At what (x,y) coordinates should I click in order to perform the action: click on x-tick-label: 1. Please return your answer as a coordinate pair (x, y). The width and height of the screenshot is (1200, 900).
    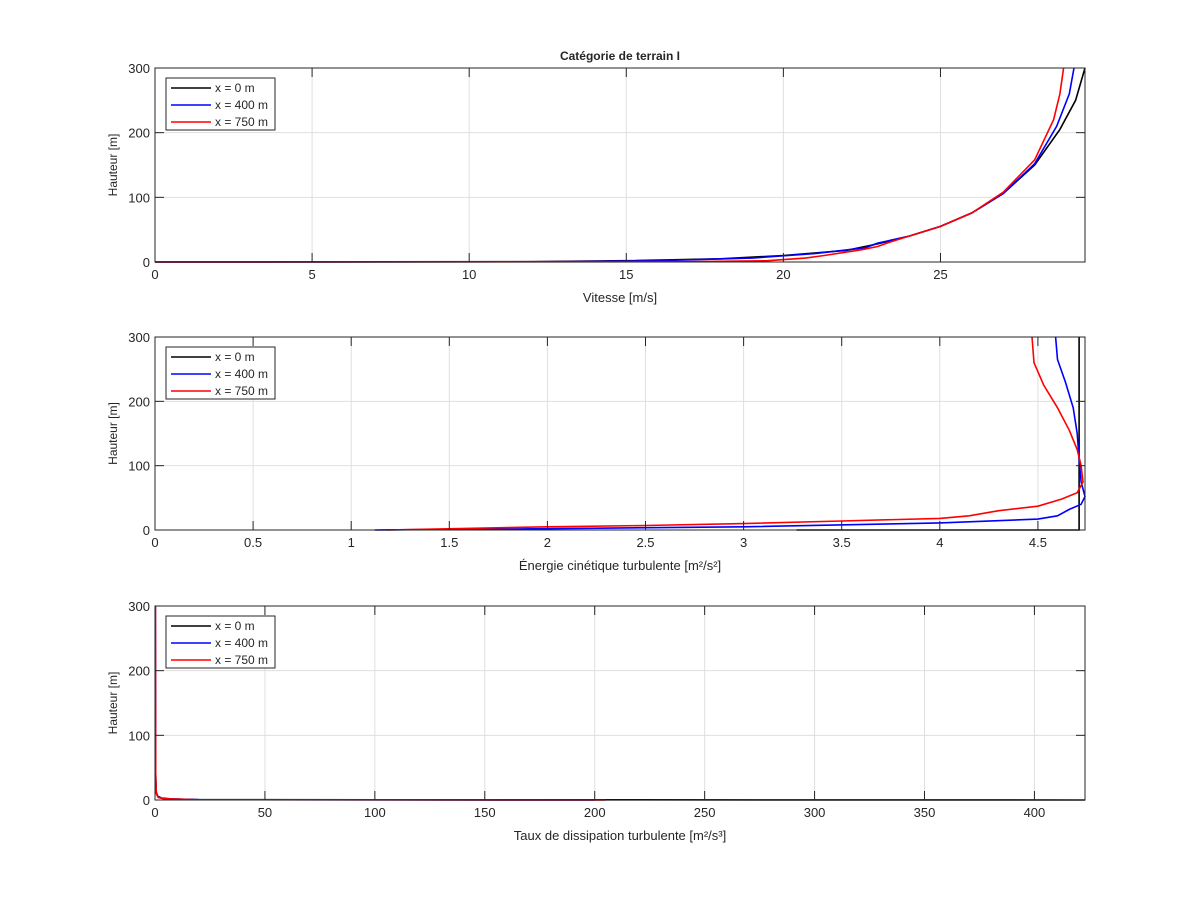
    Looking at the image, I should click on (351, 542).